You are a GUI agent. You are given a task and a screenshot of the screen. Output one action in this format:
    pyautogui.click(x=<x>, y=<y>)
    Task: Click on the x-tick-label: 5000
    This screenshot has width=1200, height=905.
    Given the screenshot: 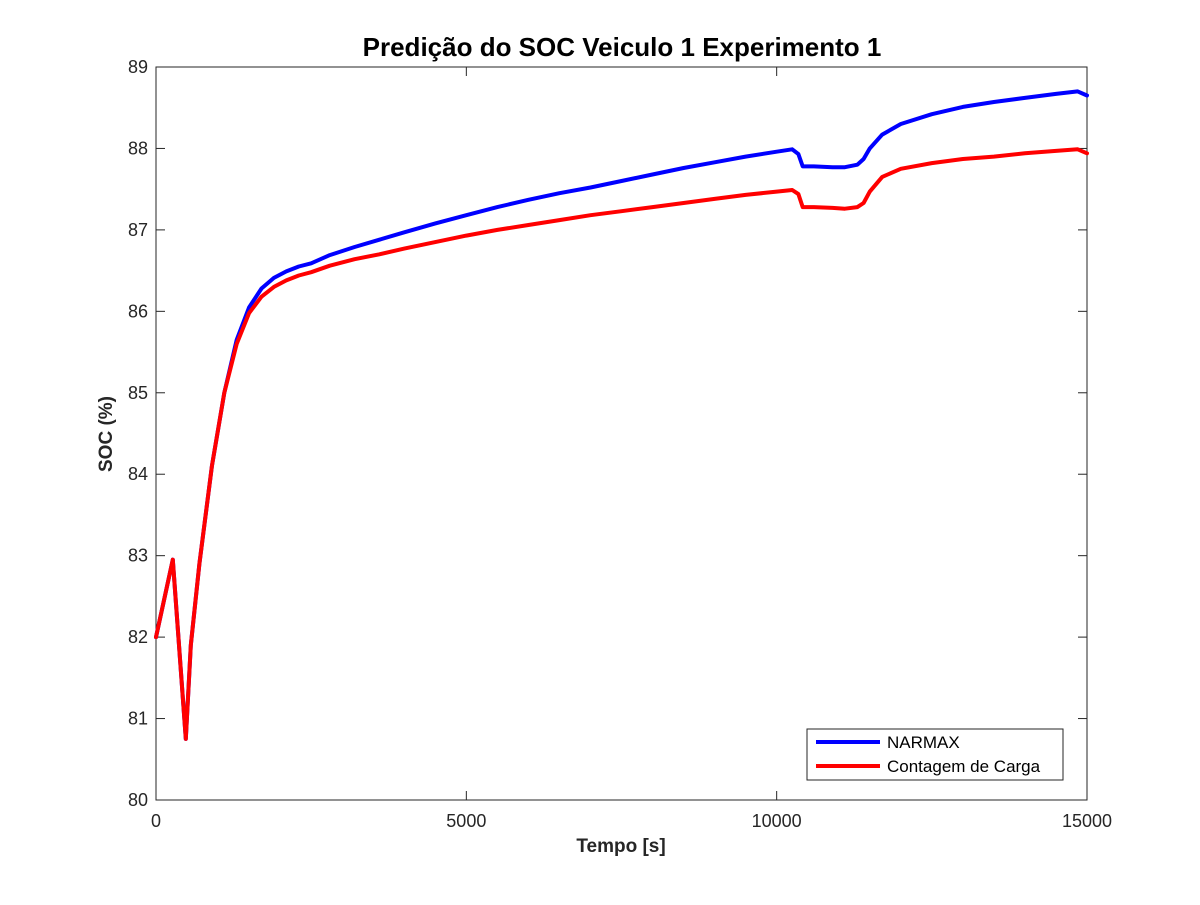 What is the action you would take?
    pyautogui.click(x=466, y=821)
    